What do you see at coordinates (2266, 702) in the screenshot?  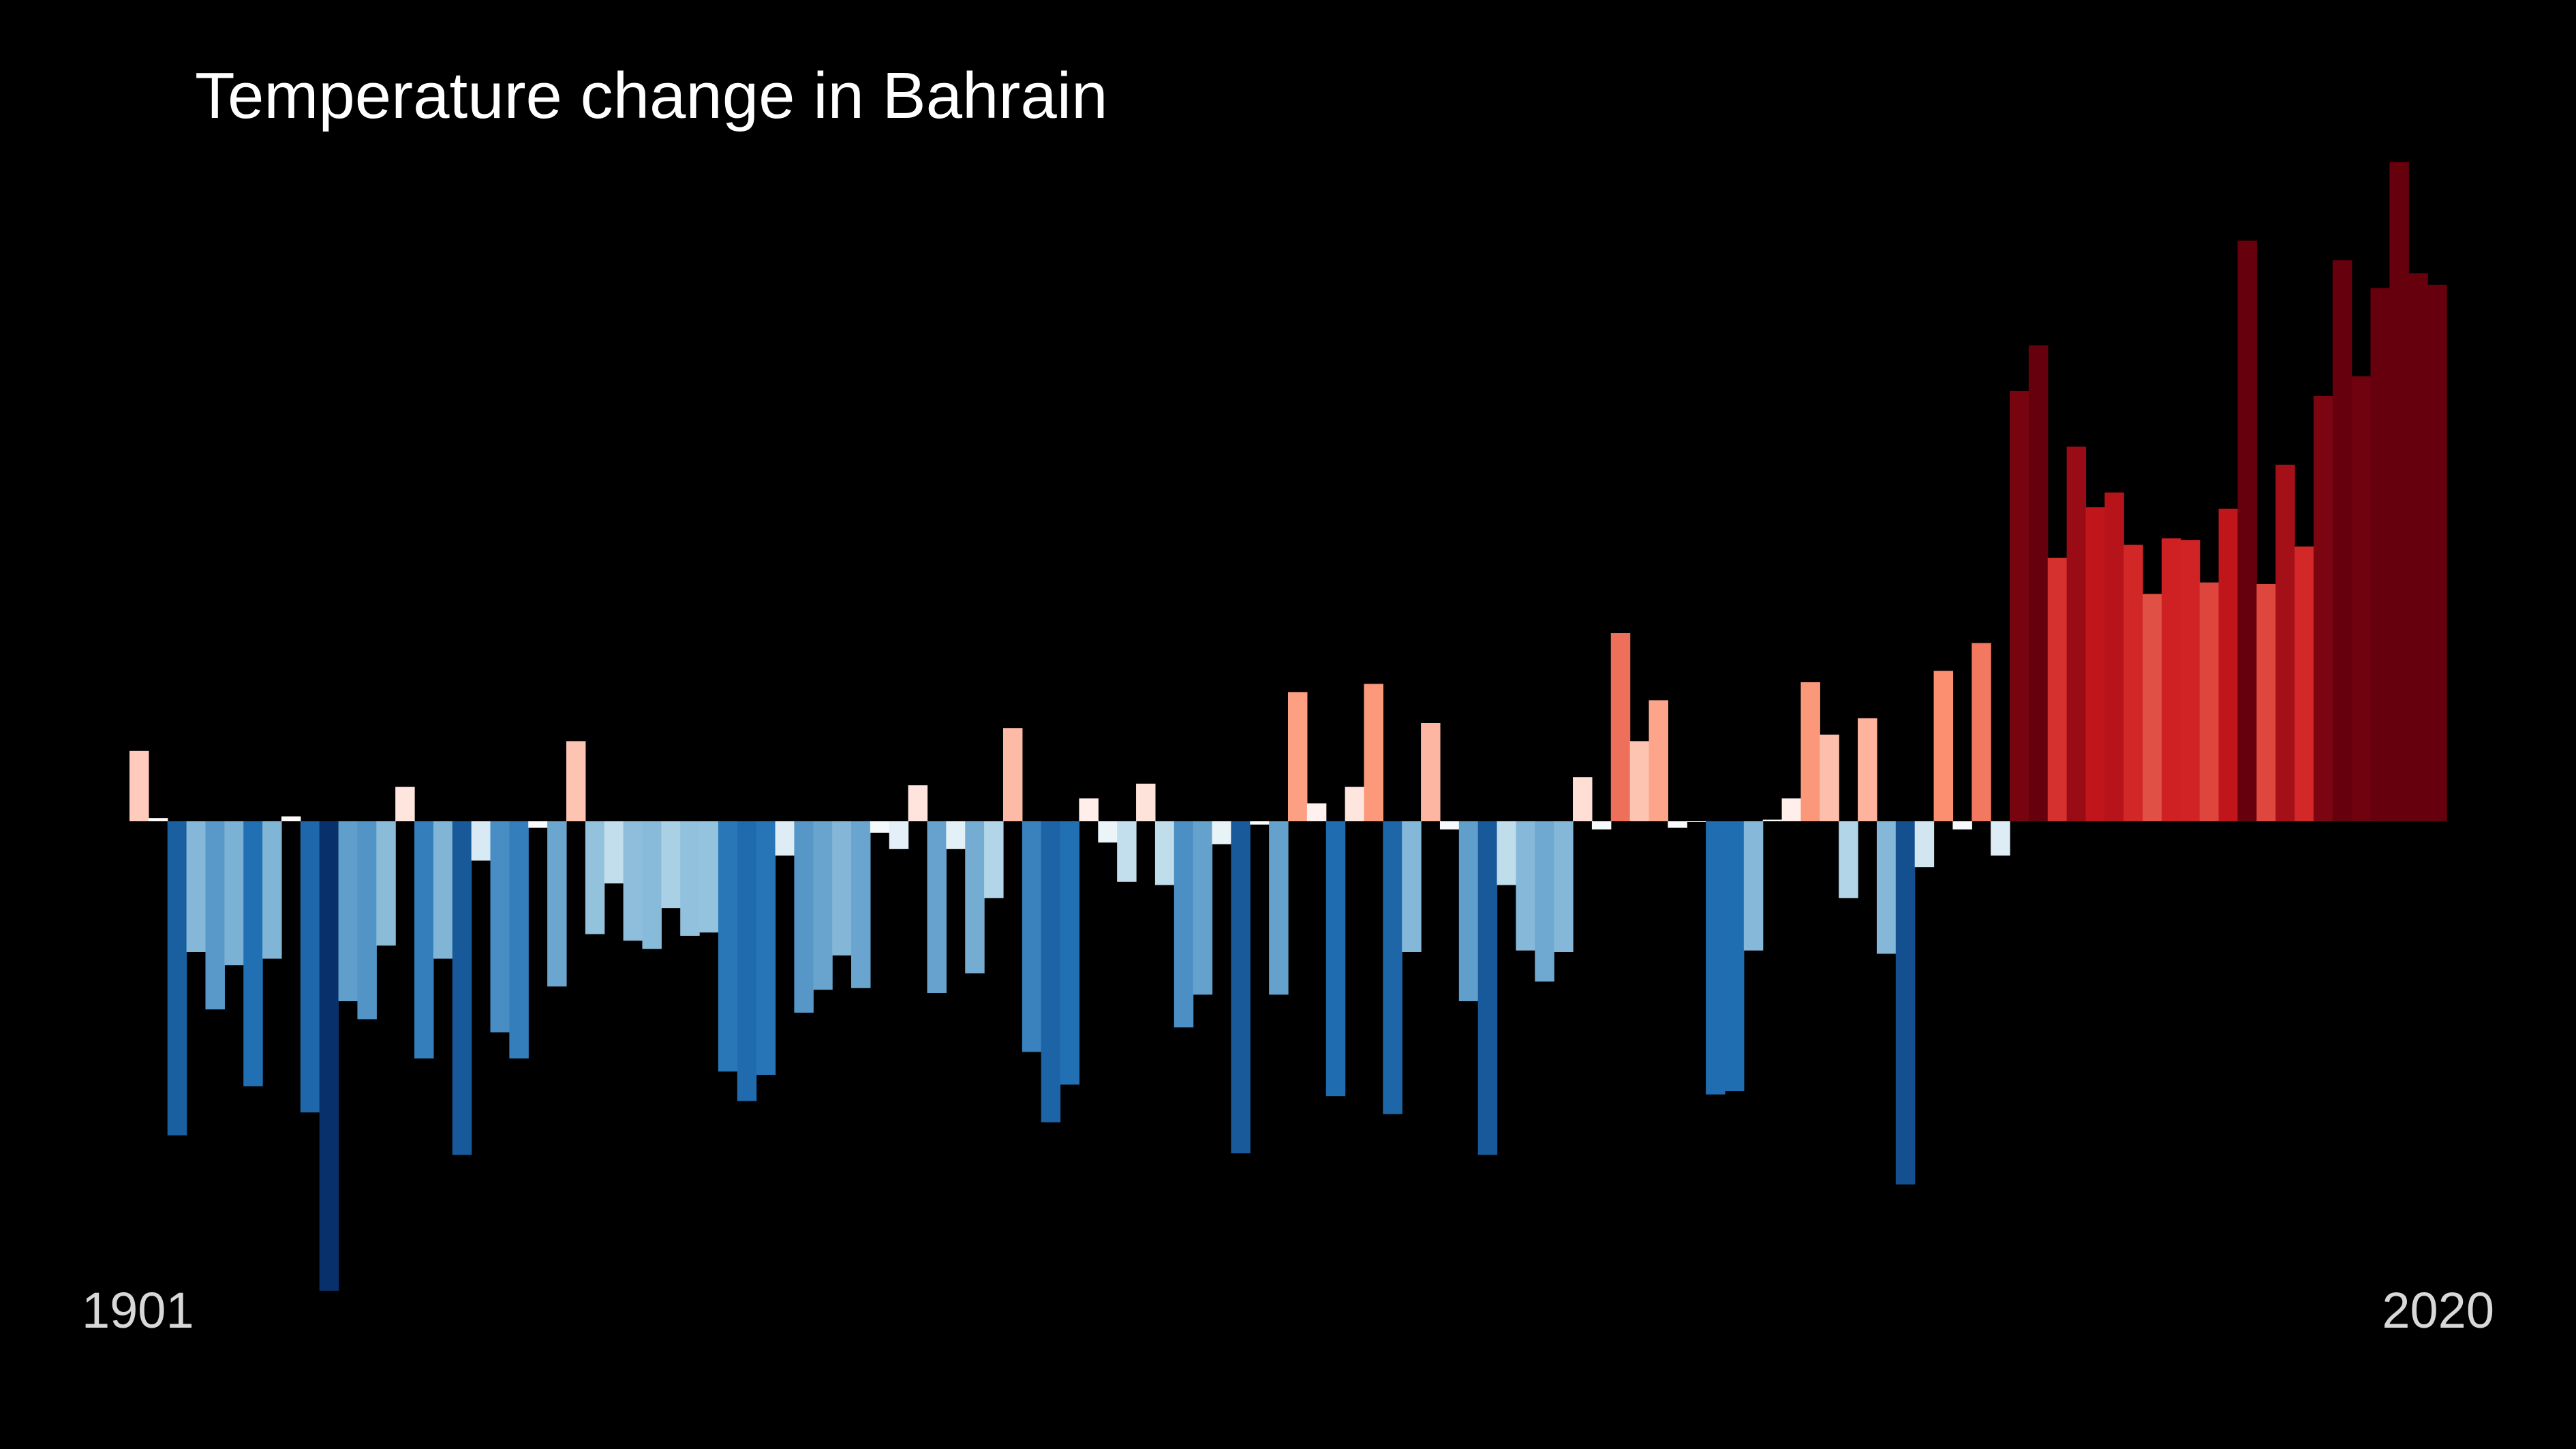 I see `bar-2013` at bounding box center [2266, 702].